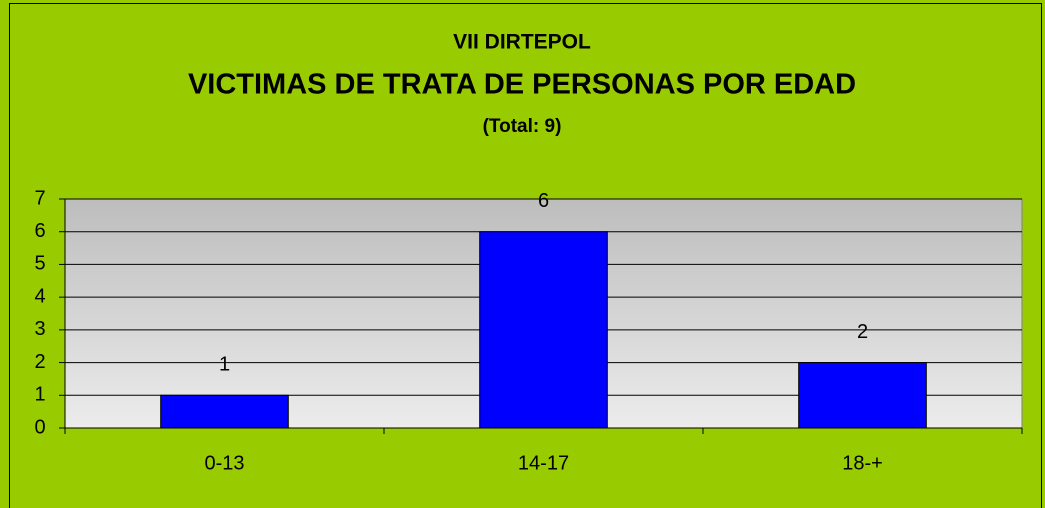 This screenshot has height=508, width=1045. I want to click on chart-annotation: (Total: 9), so click(522, 126).